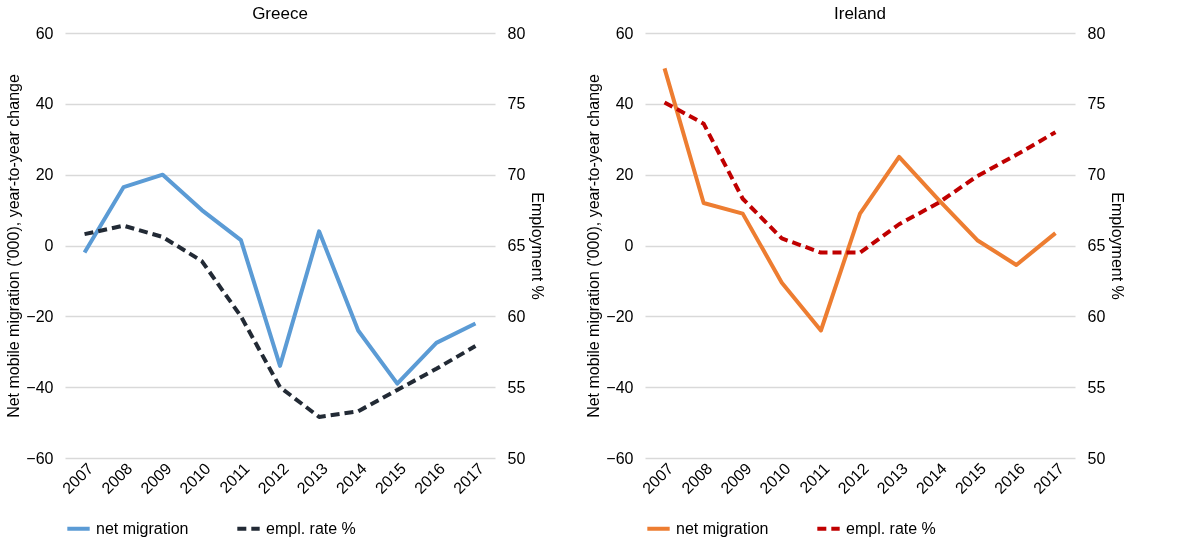 This screenshot has height=559, width=1188. What do you see at coordinates (860, 13) in the screenshot?
I see `chart-title: Ireland` at bounding box center [860, 13].